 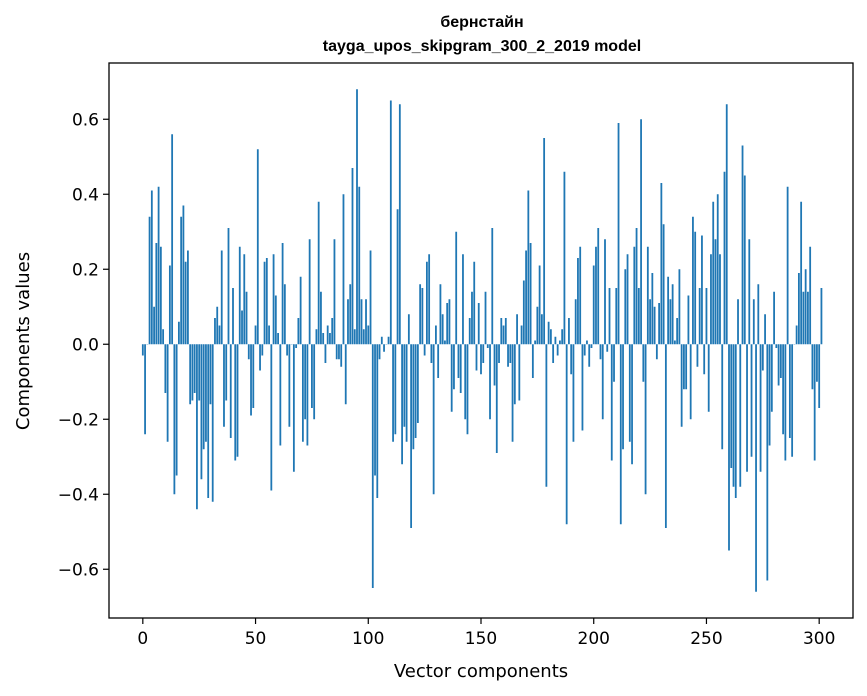 What do you see at coordinates (481, 639) in the screenshot?
I see `x-tick-label: 150` at bounding box center [481, 639].